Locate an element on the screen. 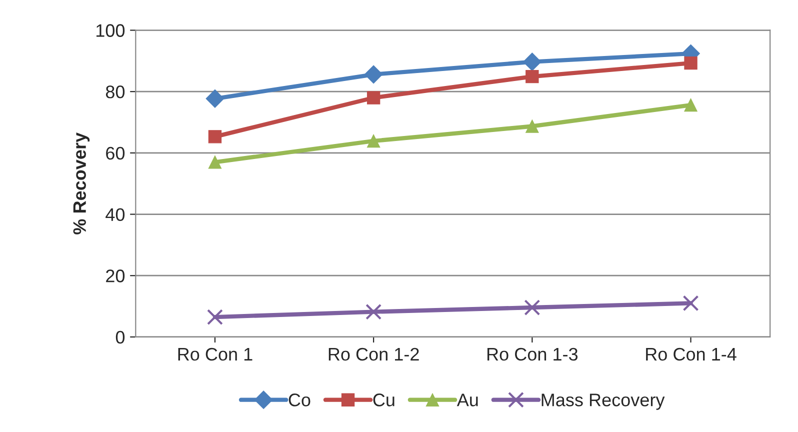  legend-label: Mass Recovery is located at coordinates (603, 402).